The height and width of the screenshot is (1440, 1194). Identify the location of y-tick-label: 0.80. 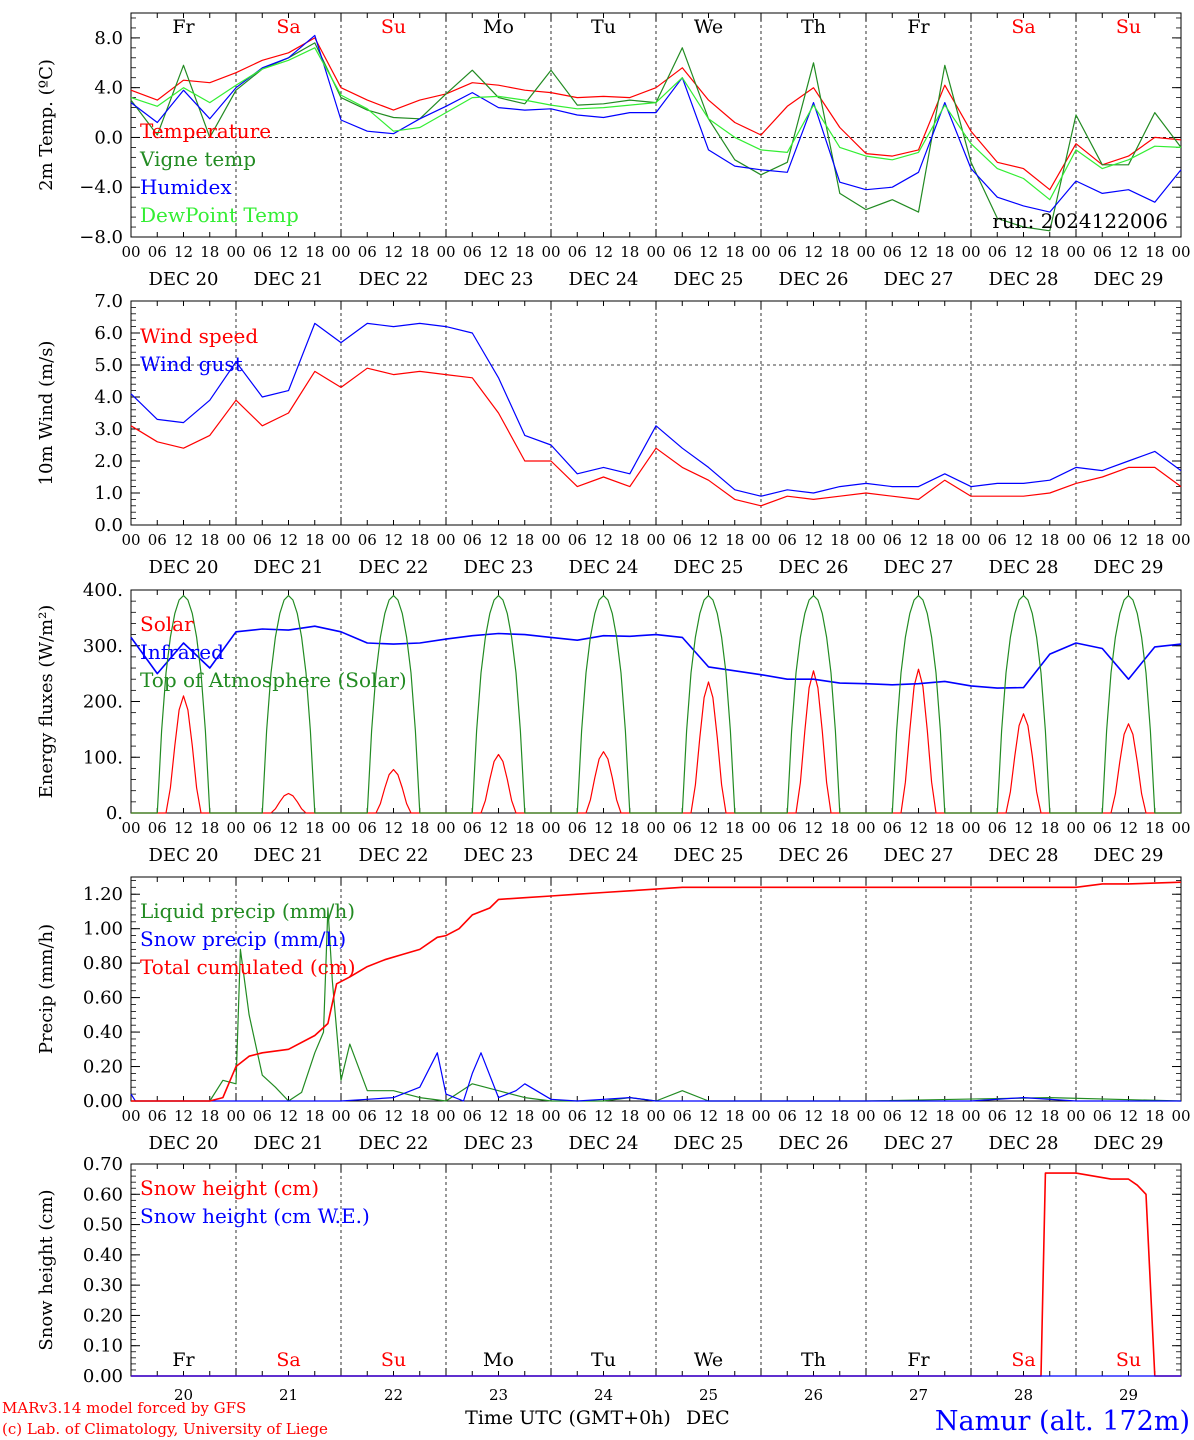
(103, 963).